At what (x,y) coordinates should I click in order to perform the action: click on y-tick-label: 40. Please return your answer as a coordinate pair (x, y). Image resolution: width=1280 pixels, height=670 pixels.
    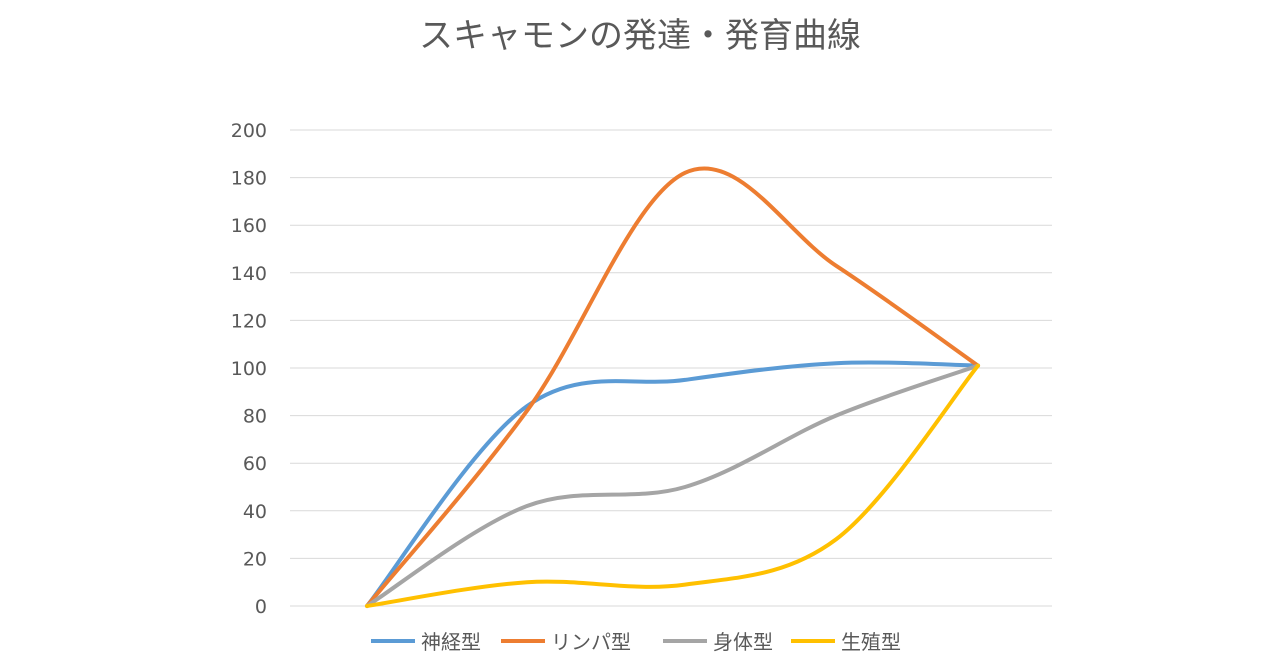
    Looking at the image, I should click on (255, 512).